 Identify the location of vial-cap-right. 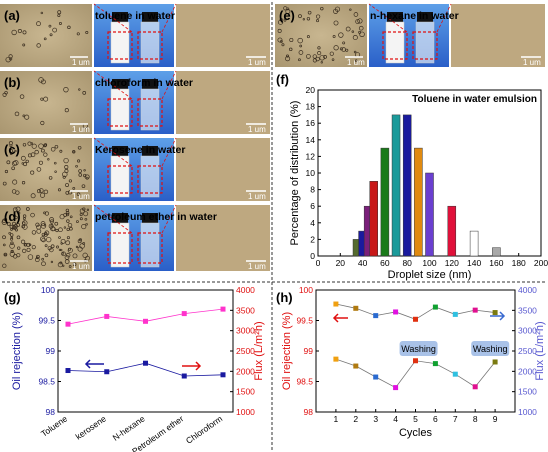
(150, 218).